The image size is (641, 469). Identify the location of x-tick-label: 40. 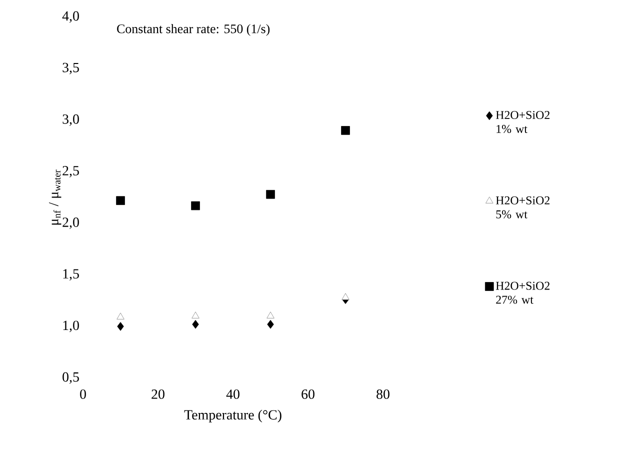
(233, 394).